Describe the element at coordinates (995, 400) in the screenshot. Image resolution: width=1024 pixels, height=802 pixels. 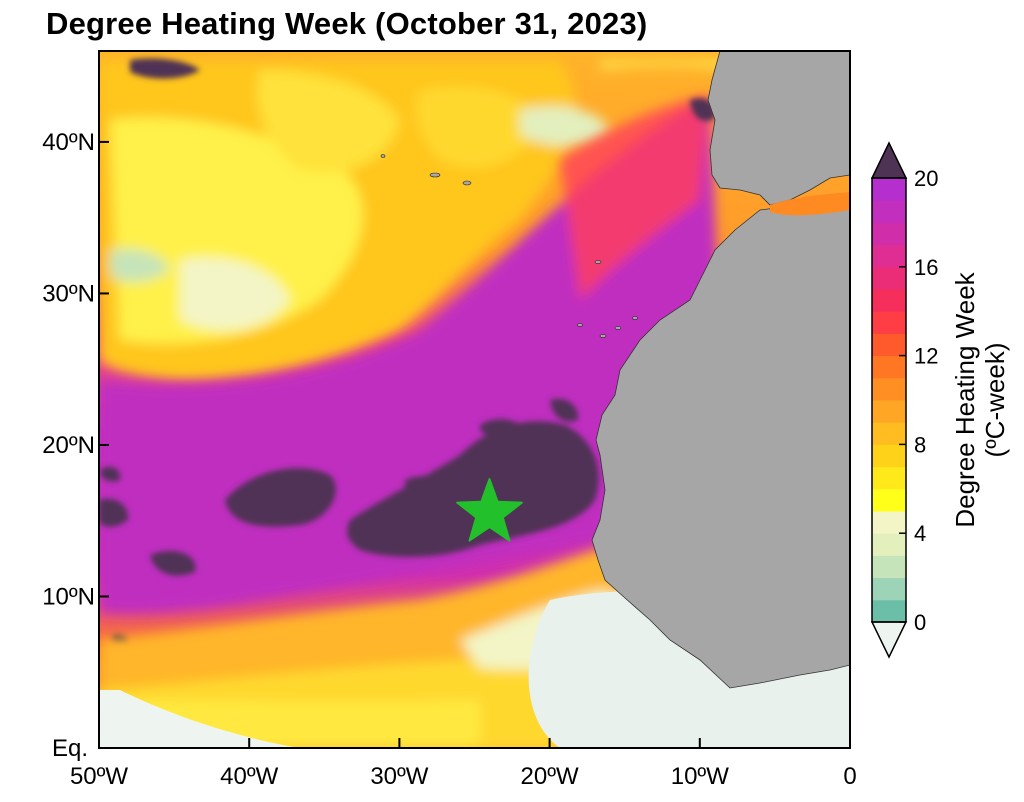
I see `colorbar-title-line2: (ºC-week)` at that location.